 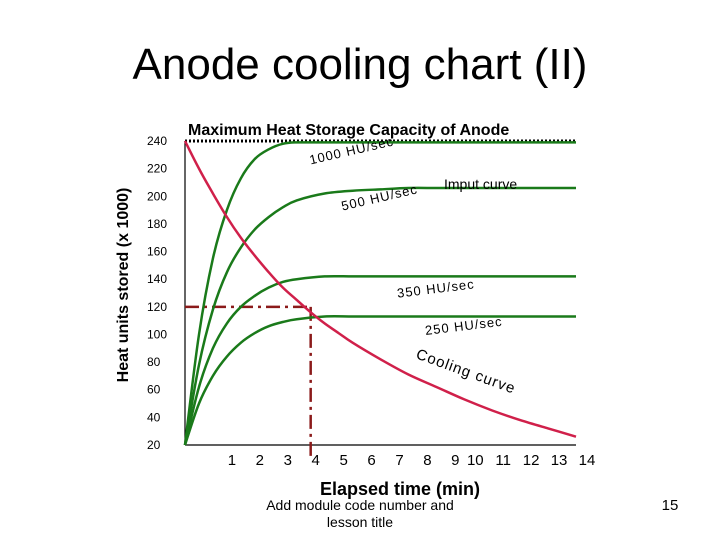 I want to click on x-tick-label: 10, so click(x=475, y=460).